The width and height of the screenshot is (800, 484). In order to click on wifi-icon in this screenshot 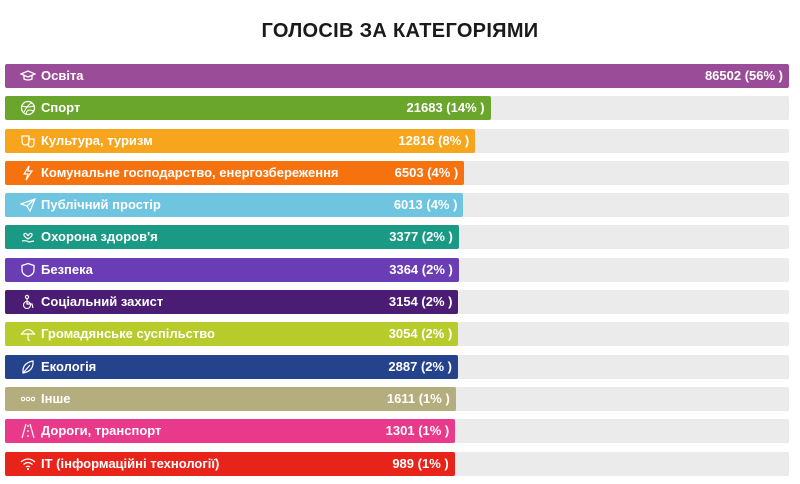, I will do `click(28, 464)`.